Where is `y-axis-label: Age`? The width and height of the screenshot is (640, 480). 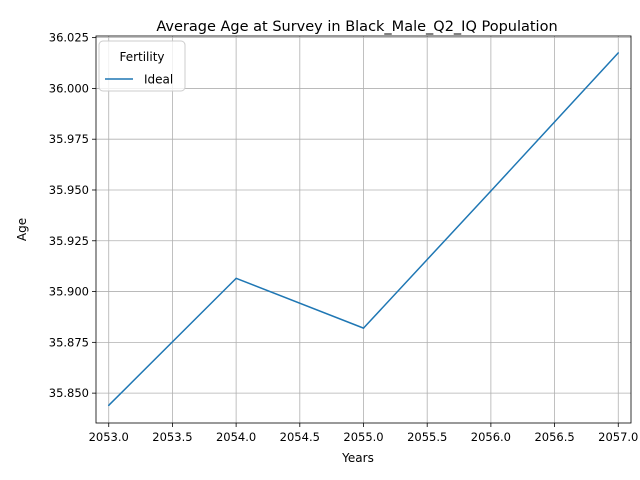
y-axis-label: Age is located at coordinates (22, 229).